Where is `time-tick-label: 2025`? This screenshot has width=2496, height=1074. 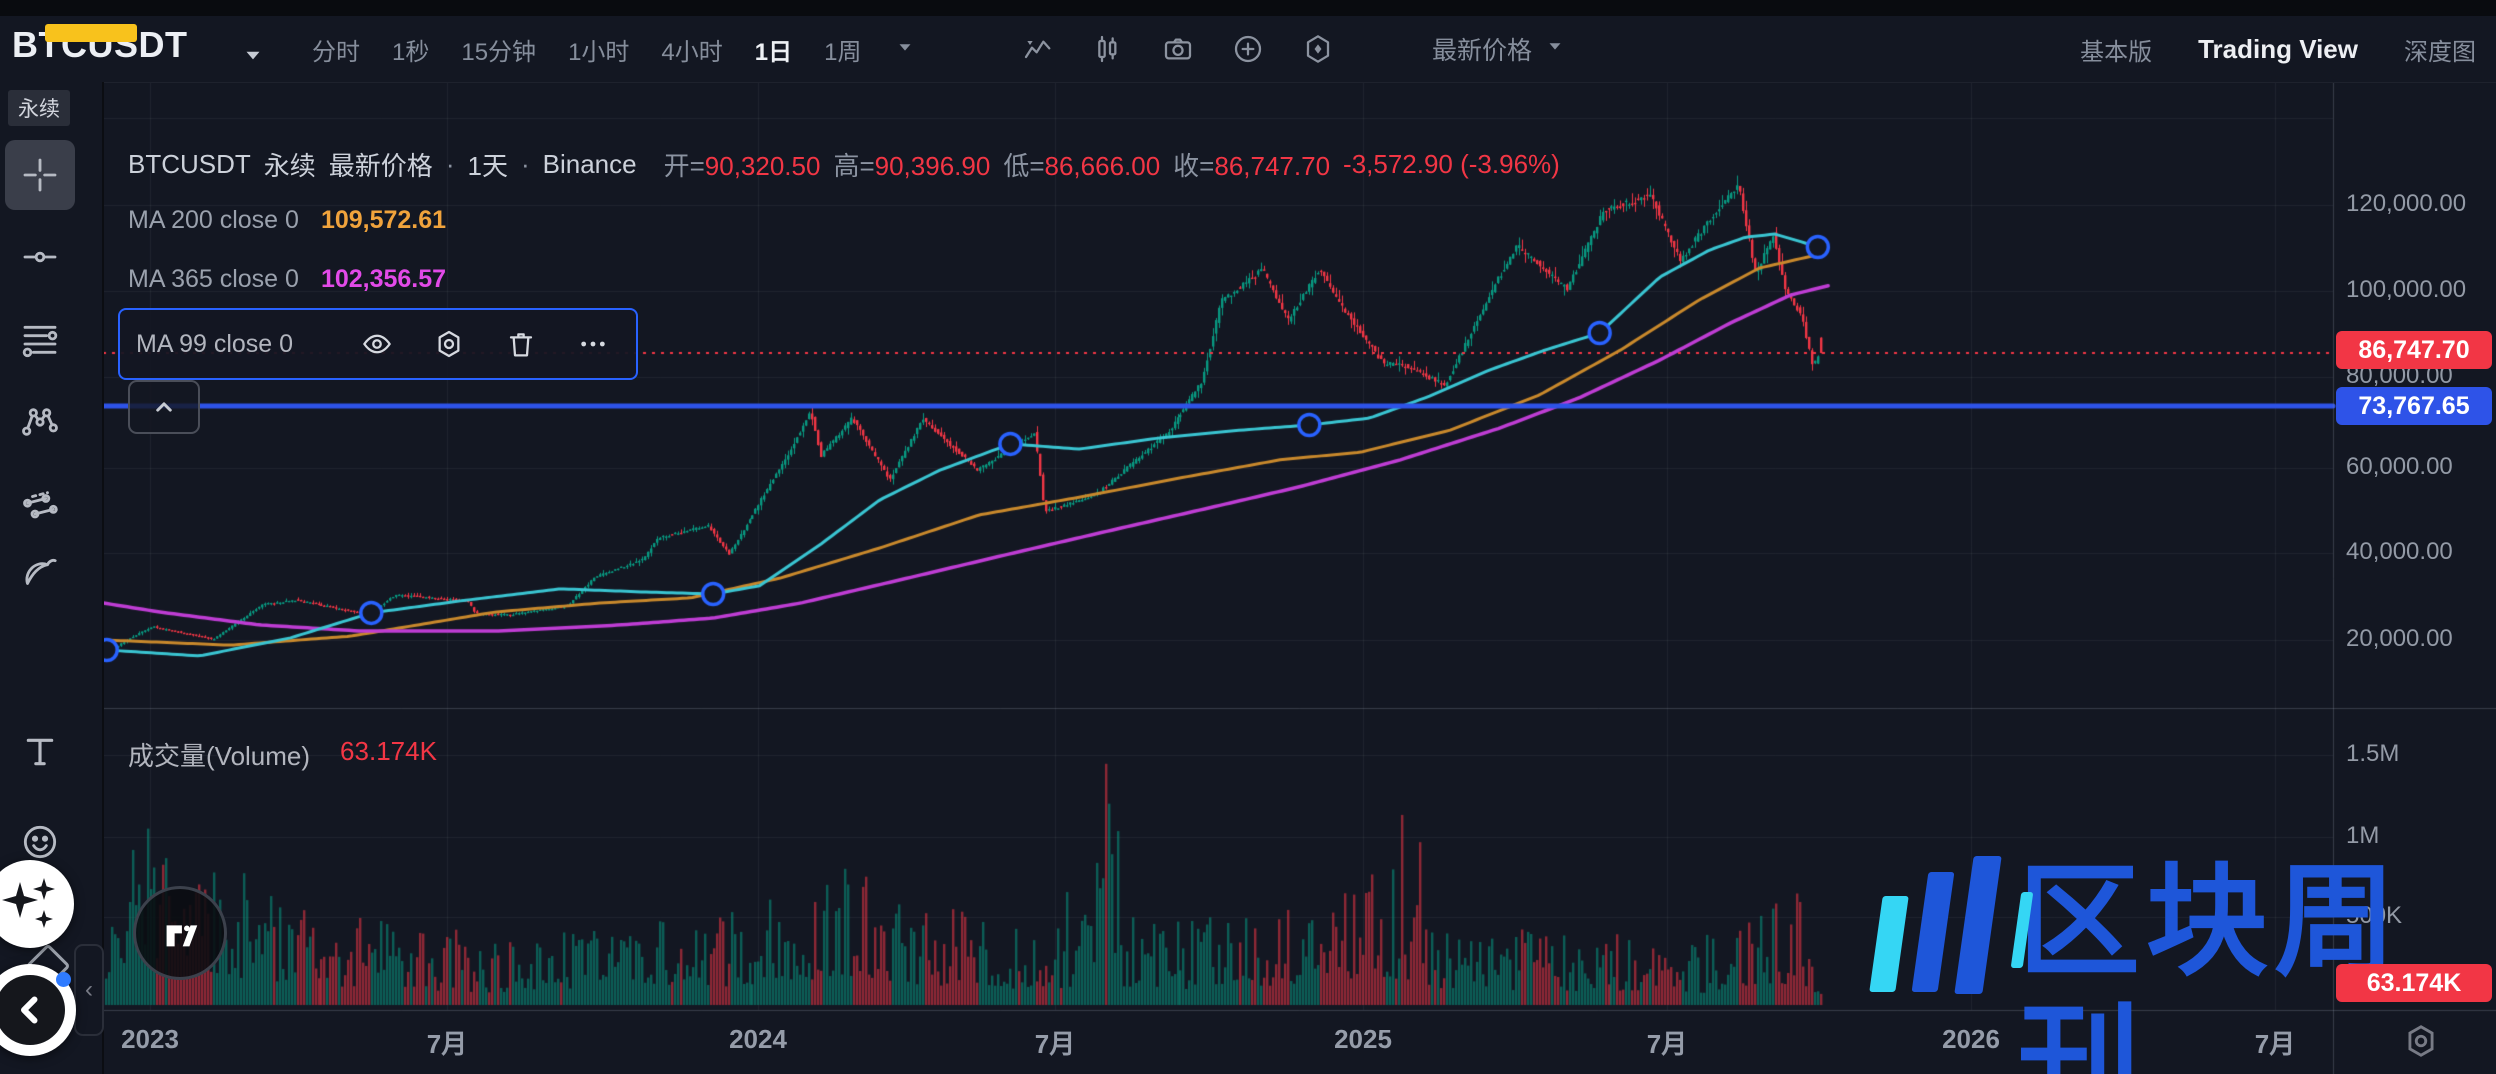 time-tick-label: 2025 is located at coordinates (1363, 1039).